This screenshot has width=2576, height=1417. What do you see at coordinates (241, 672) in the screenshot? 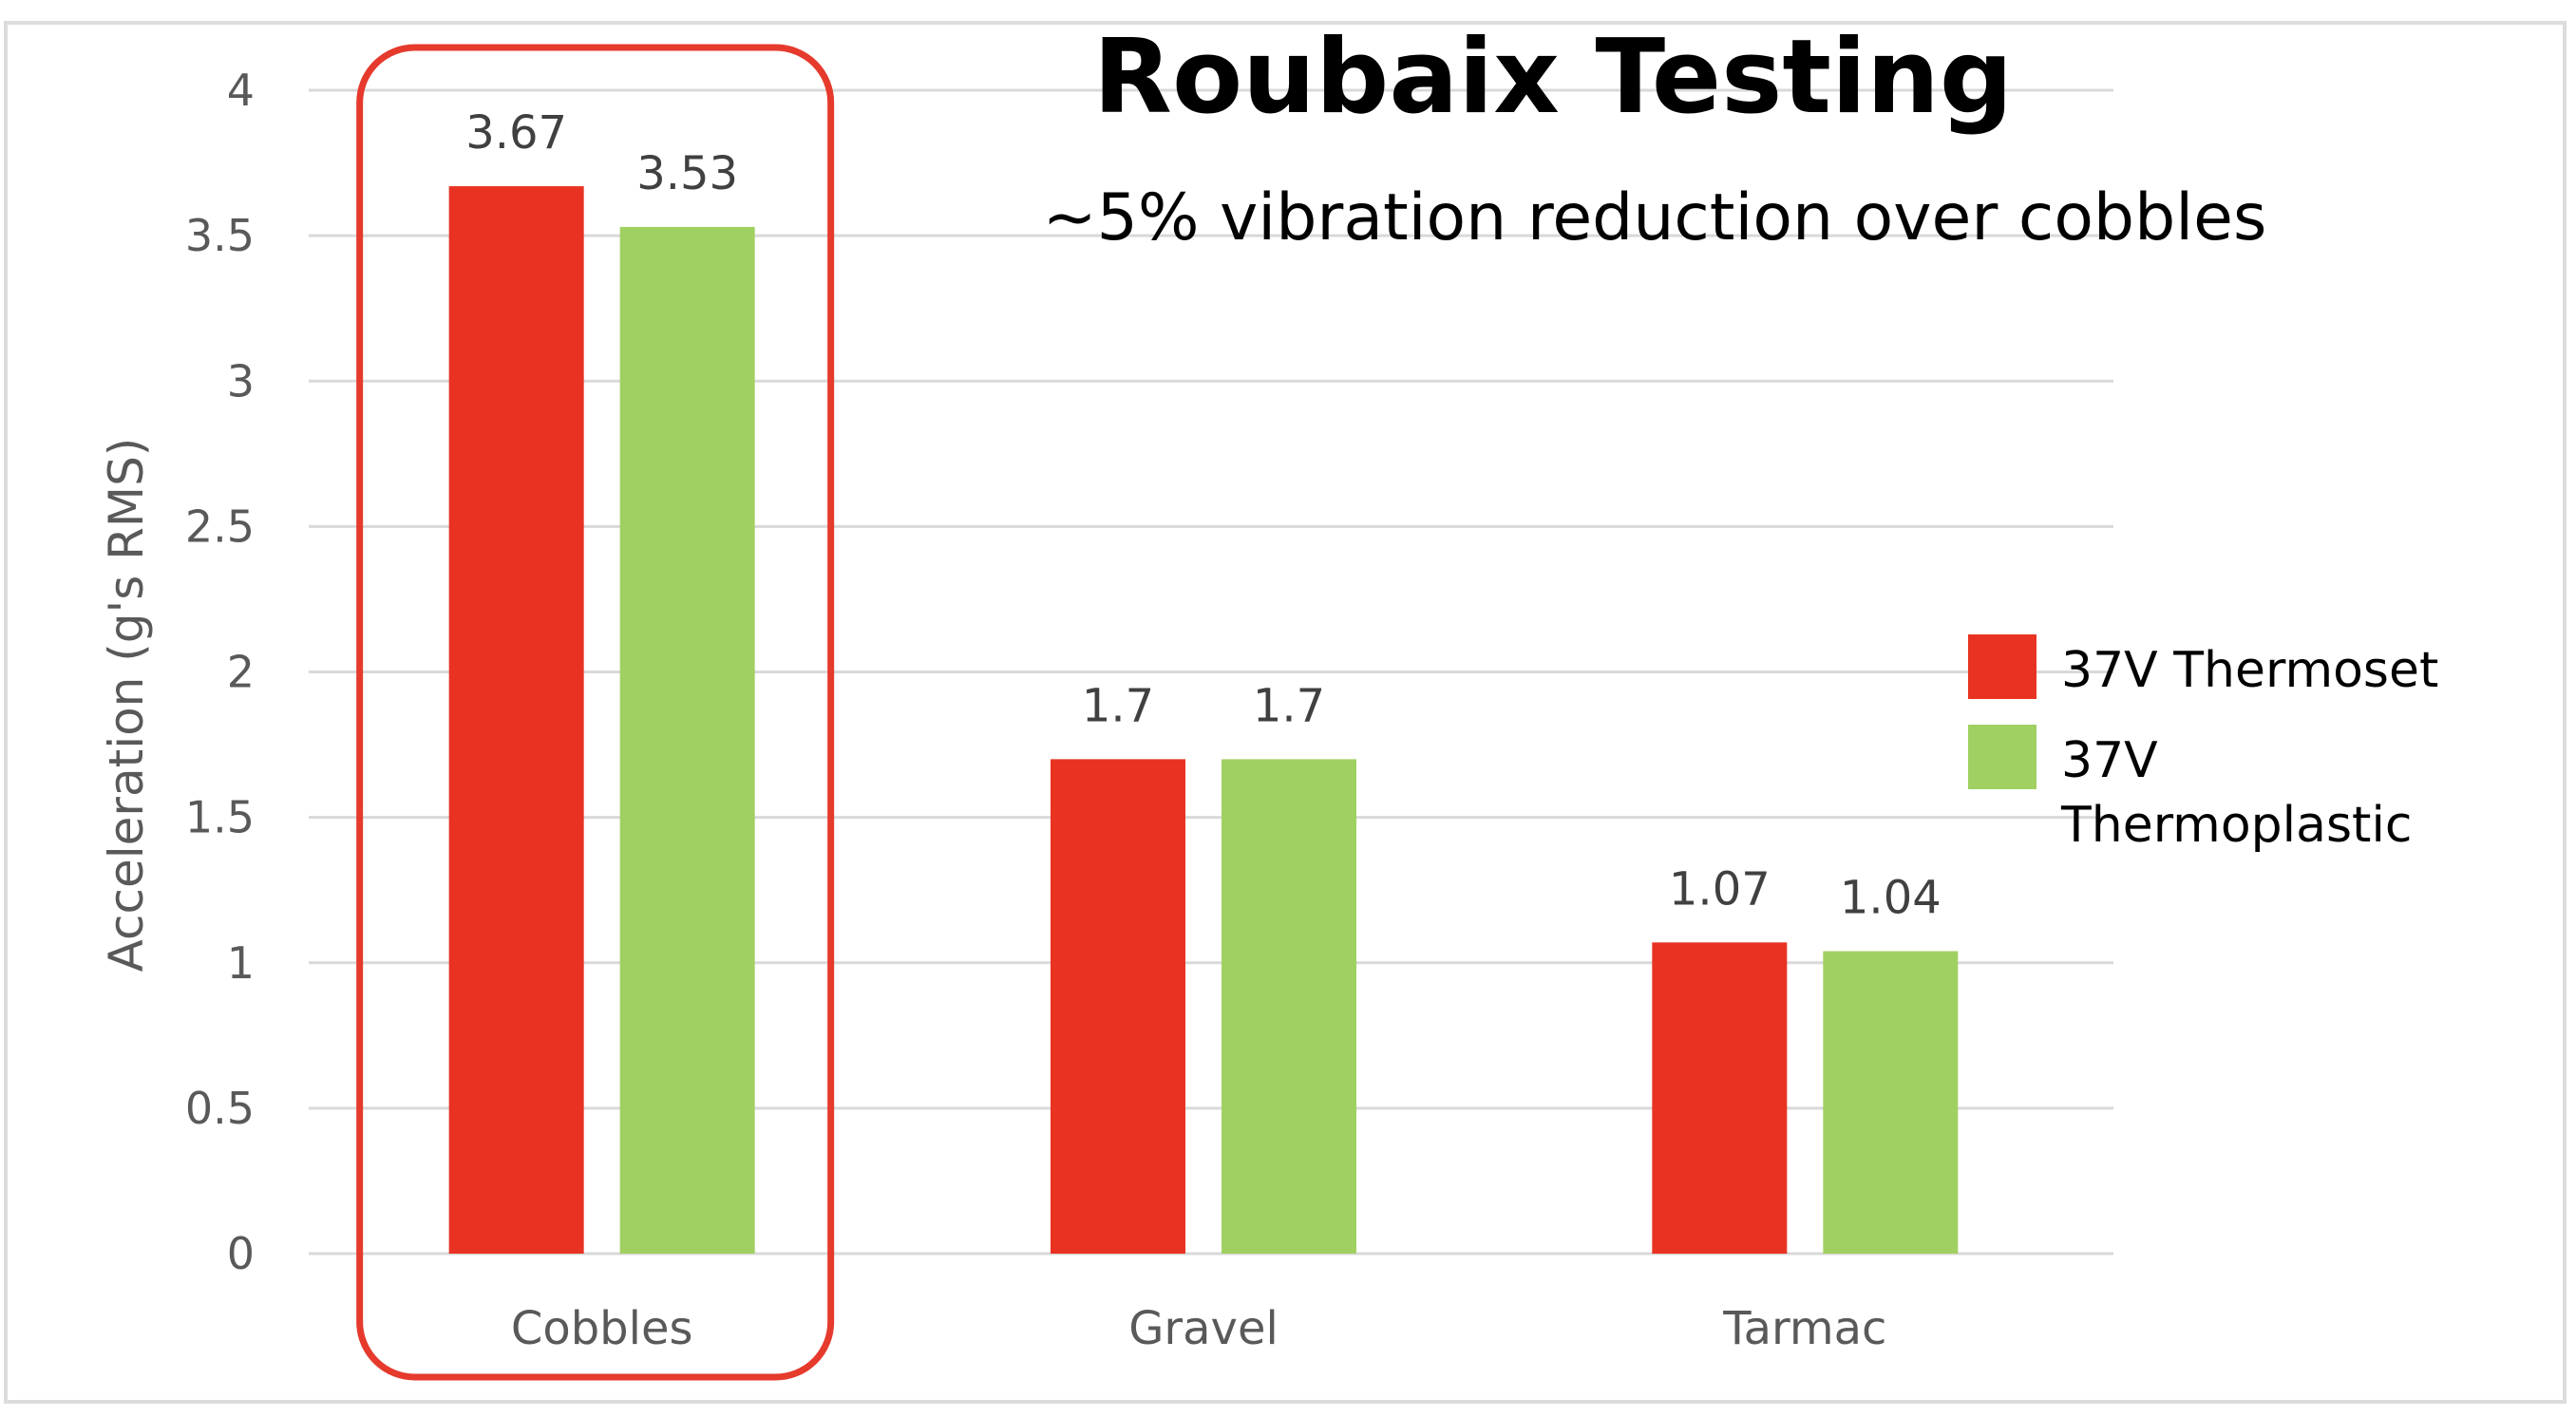
I see `y-tick-label: 2` at bounding box center [241, 672].